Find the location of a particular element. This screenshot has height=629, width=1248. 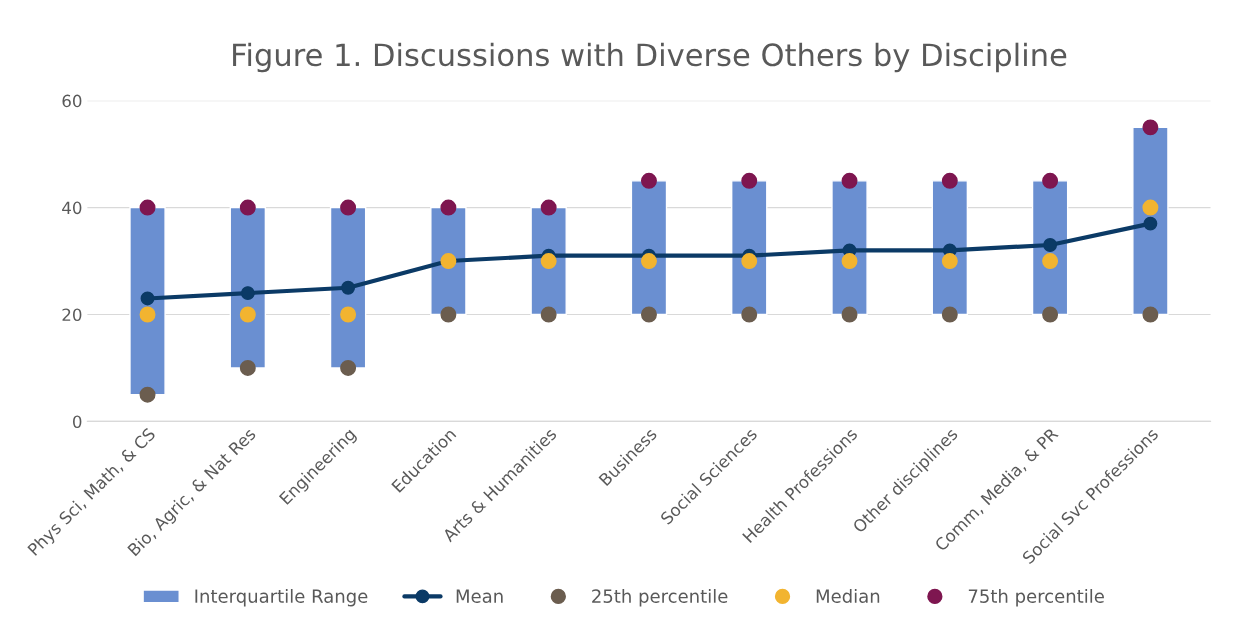

legend-label: 75th percentile is located at coordinates (1036, 597).